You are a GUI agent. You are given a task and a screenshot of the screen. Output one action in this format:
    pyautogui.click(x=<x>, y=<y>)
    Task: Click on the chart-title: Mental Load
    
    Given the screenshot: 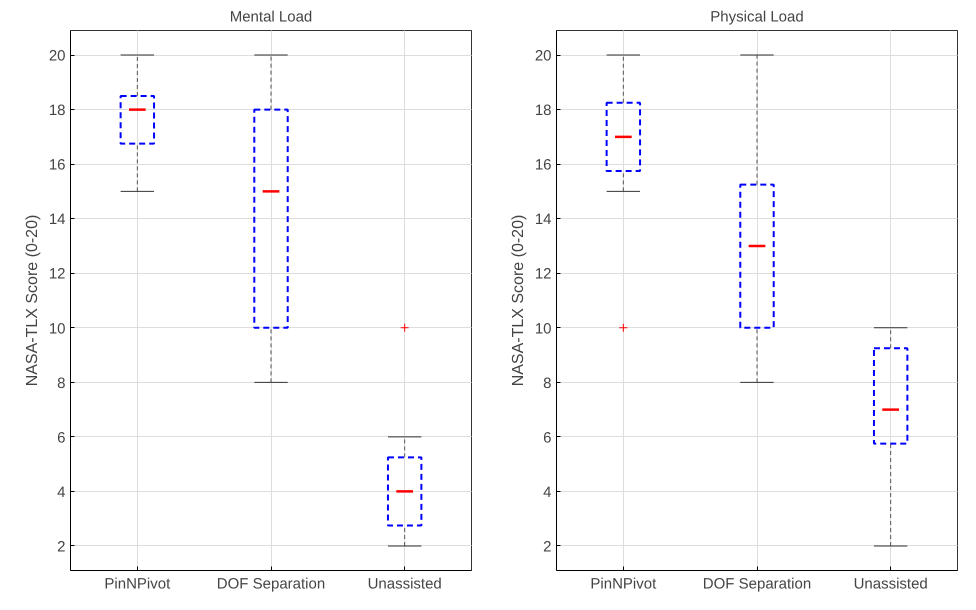 What is the action you would take?
    pyautogui.click(x=271, y=17)
    